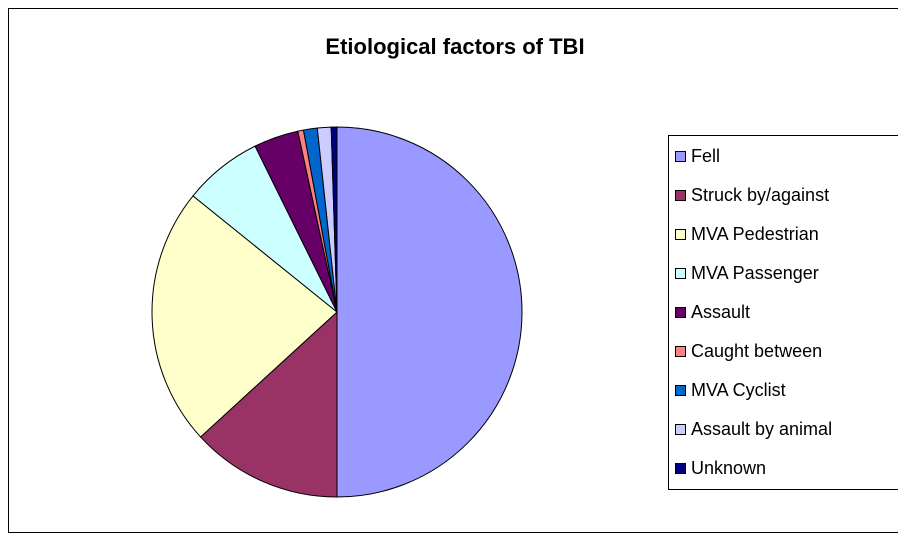 This screenshot has width=898, height=541. What do you see at coordinates (760, 195) in the screenshot?
I see `legend-label: Struck by/against` at bounding box center [760, 195].